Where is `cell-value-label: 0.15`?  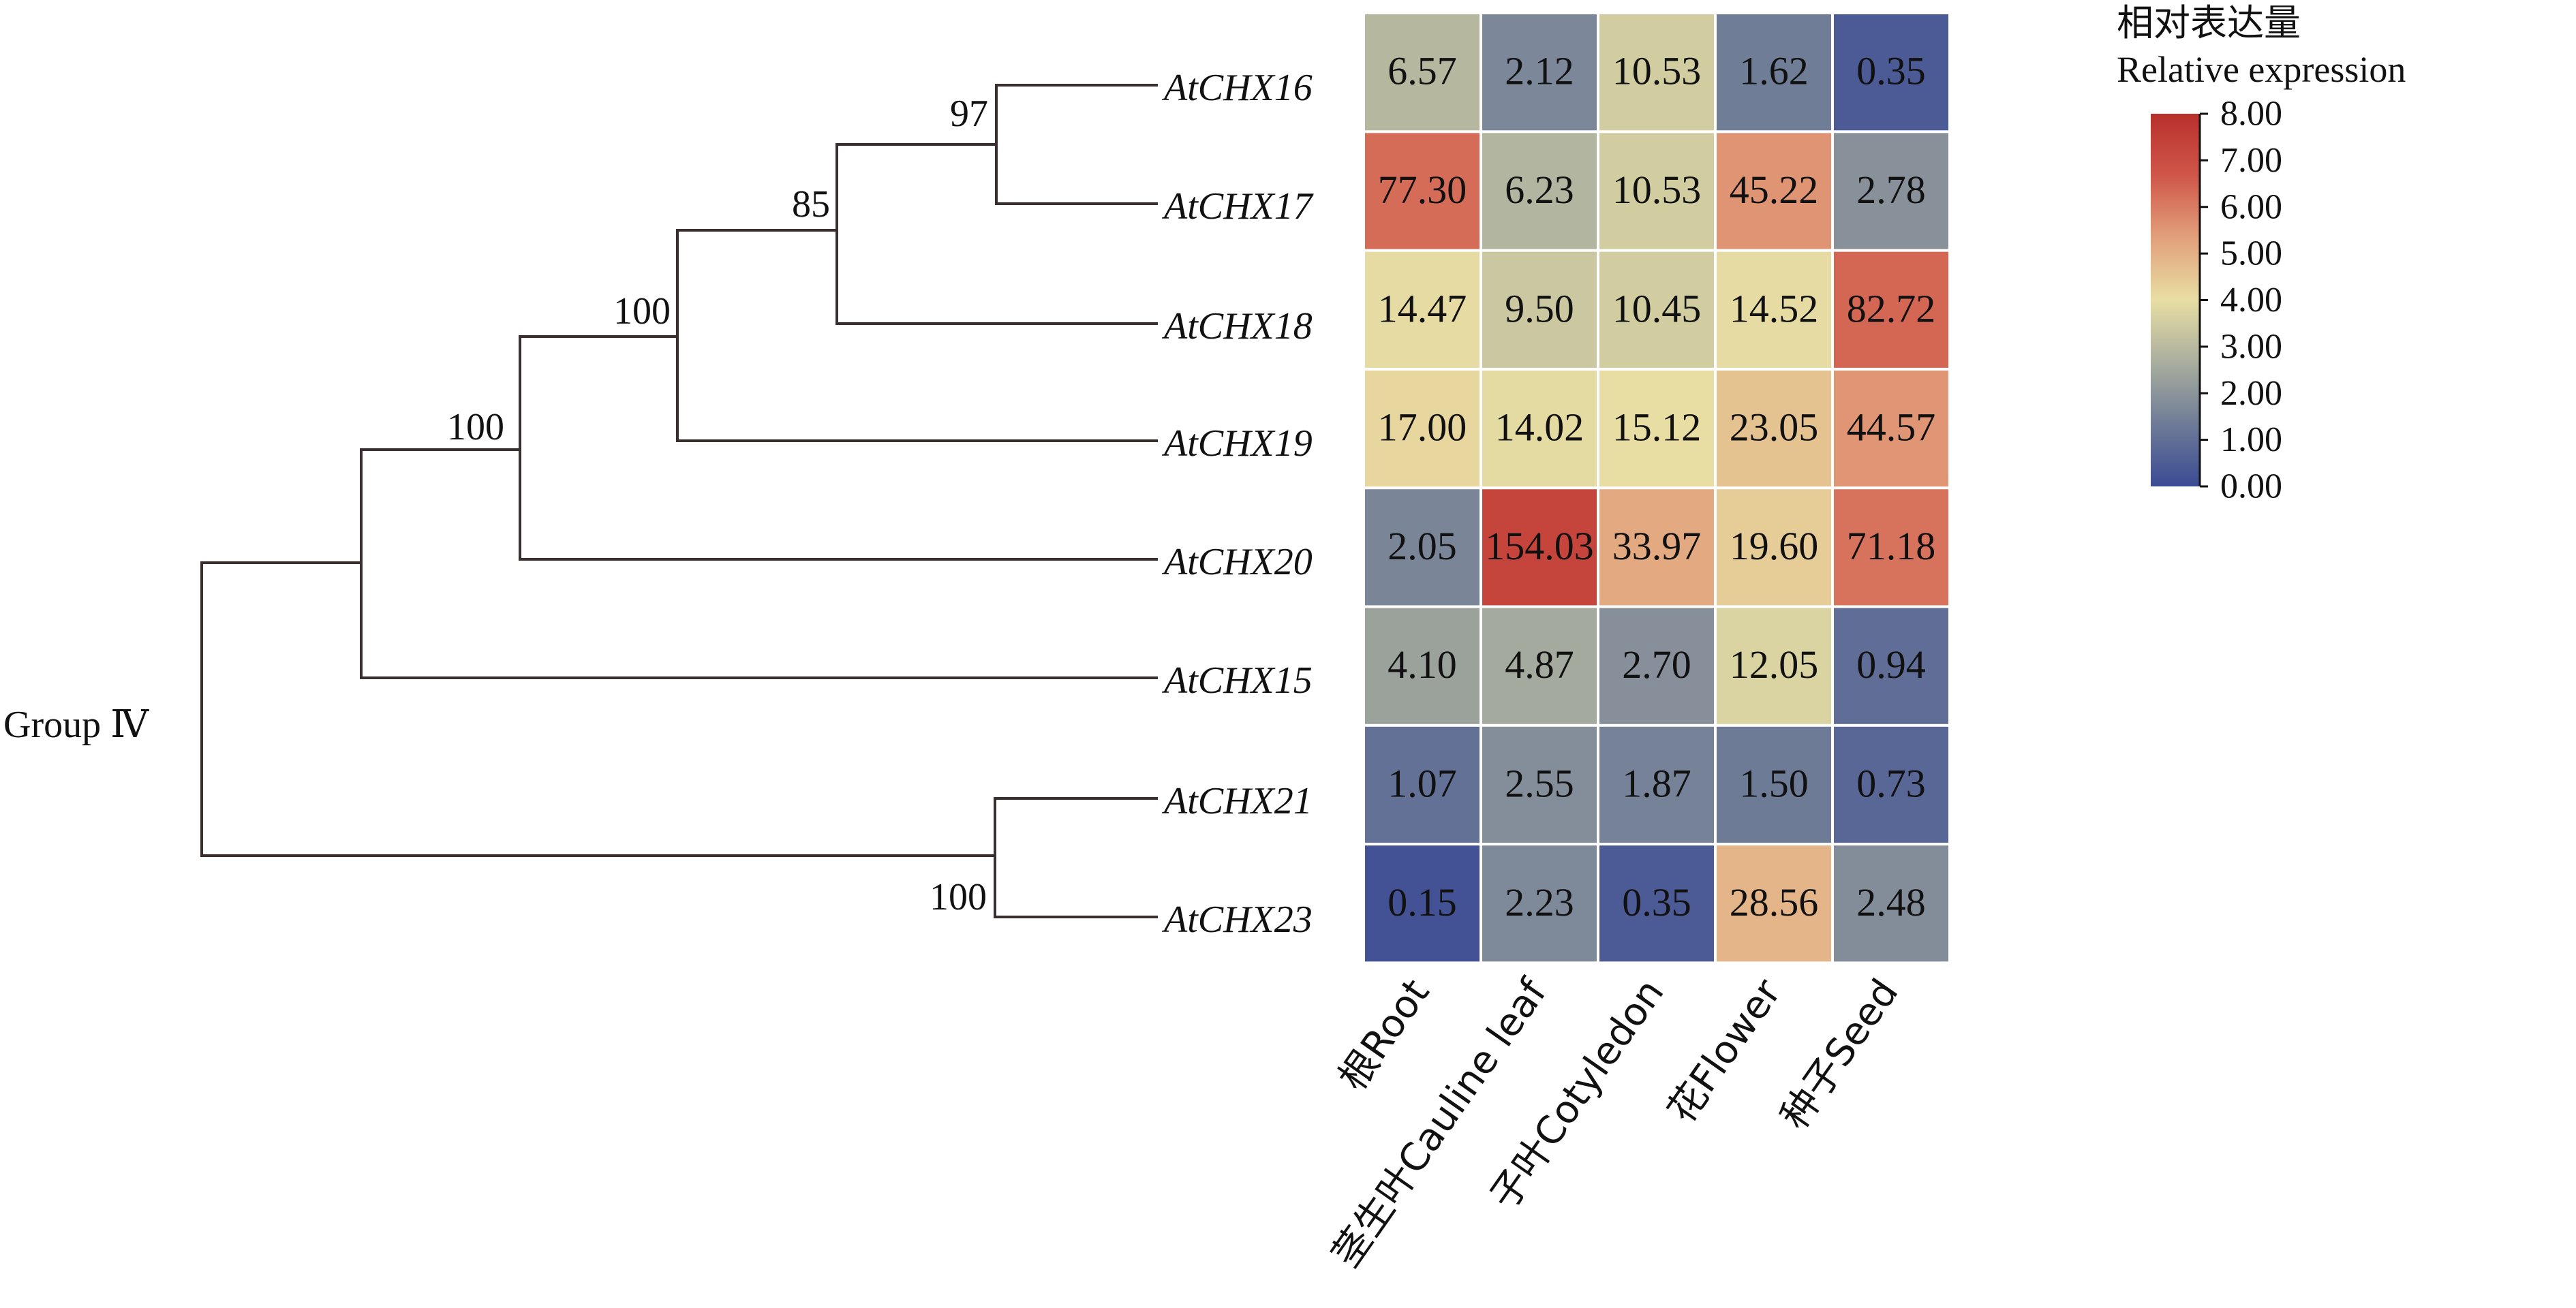 cell-value-label: 0.15 is located at coordinates (1422, 902).